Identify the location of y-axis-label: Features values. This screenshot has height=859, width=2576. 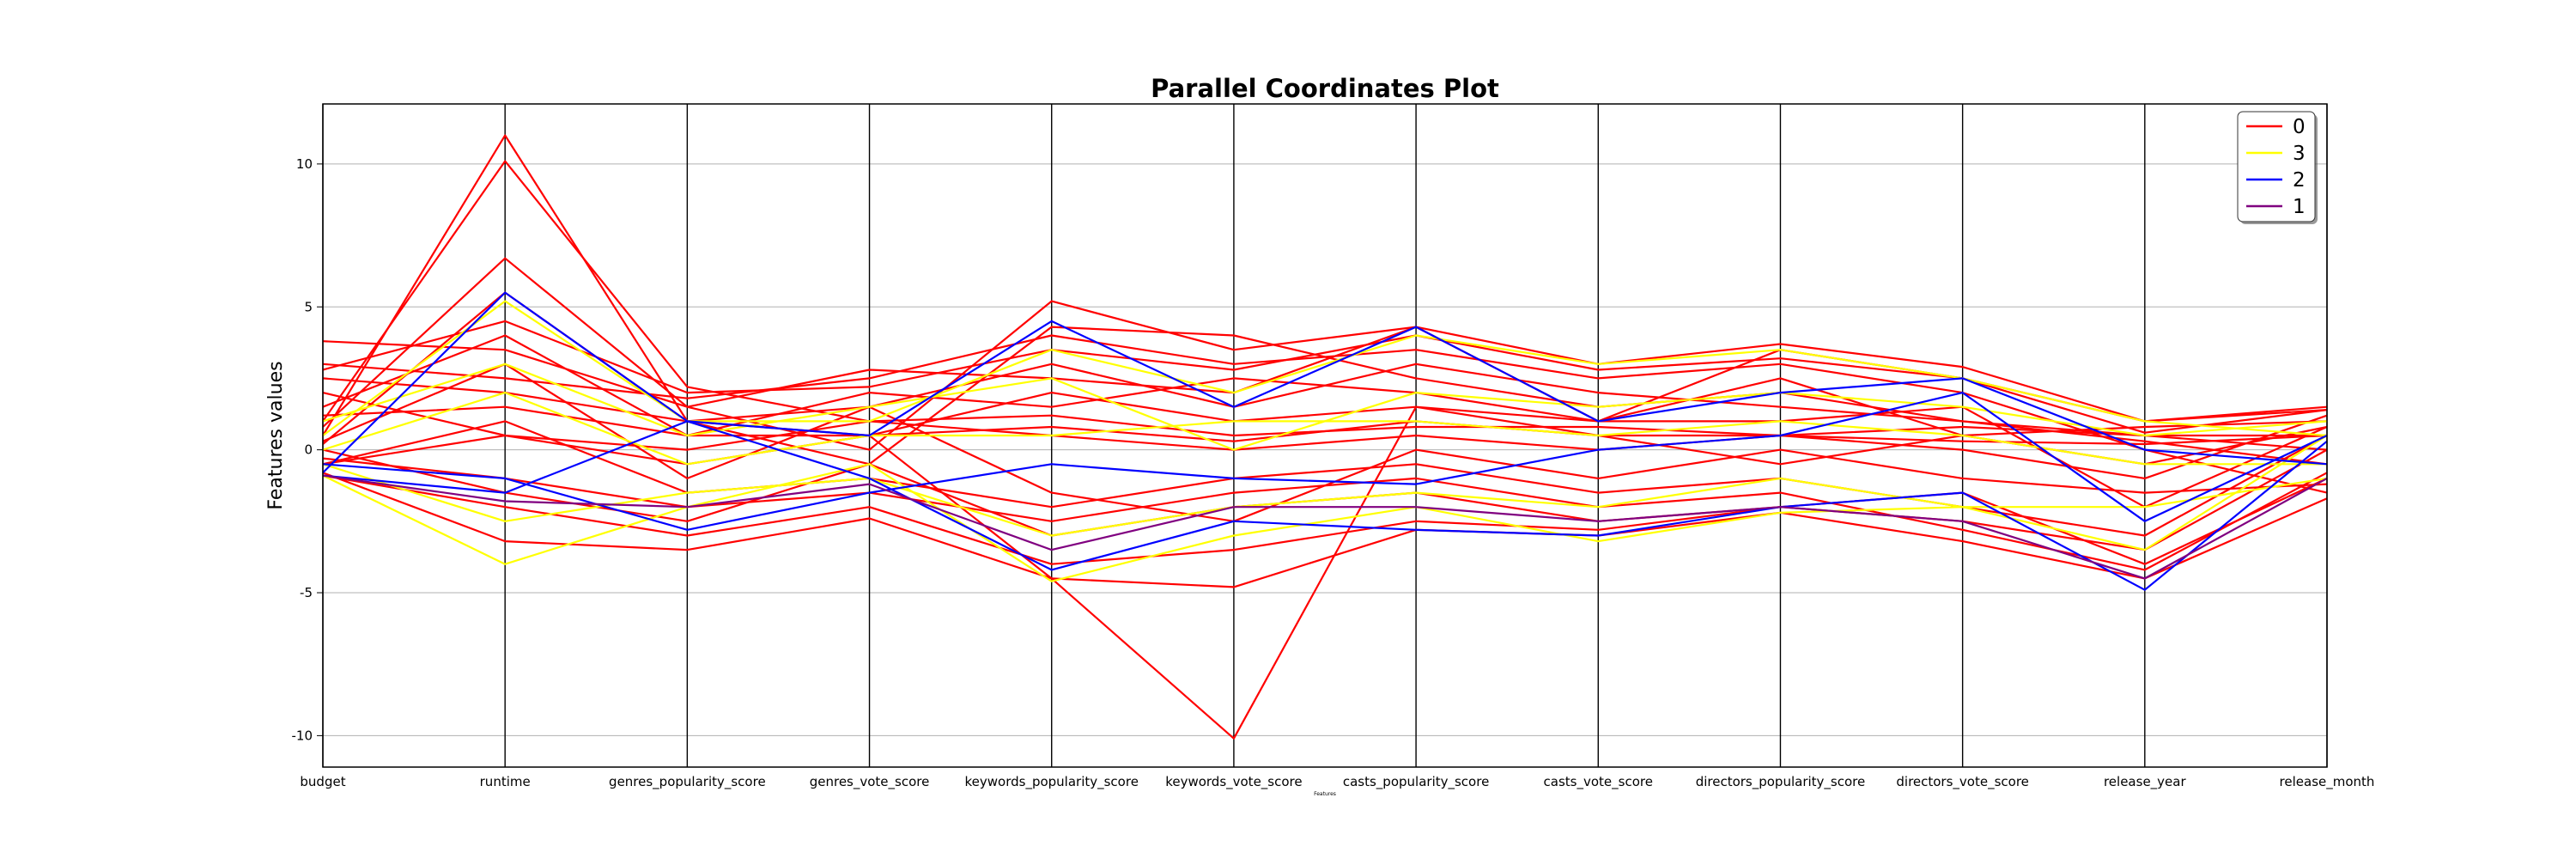
(276, 435).